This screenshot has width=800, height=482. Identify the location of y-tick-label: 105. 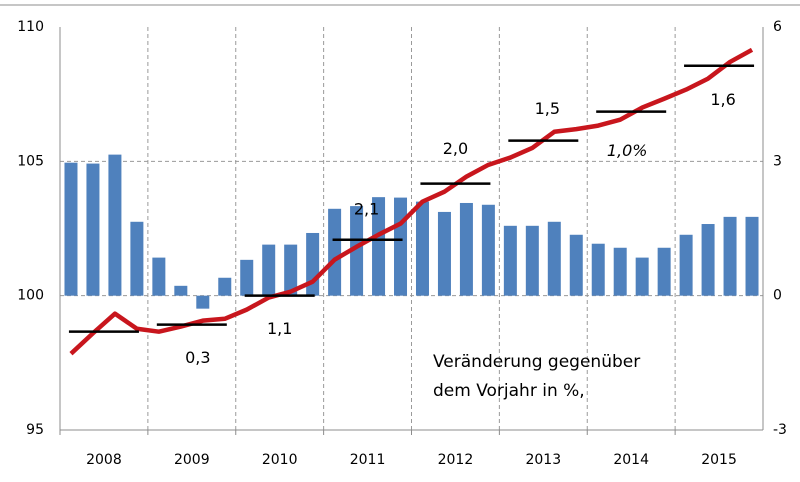
(30, 161).